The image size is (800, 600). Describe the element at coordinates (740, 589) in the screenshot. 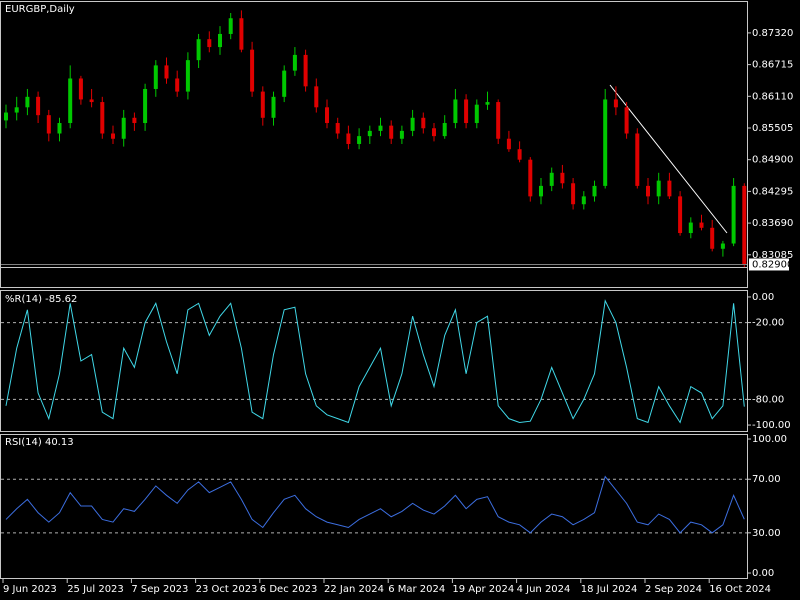

I see `x-tick-label: 16 Oct 2024` at that location.